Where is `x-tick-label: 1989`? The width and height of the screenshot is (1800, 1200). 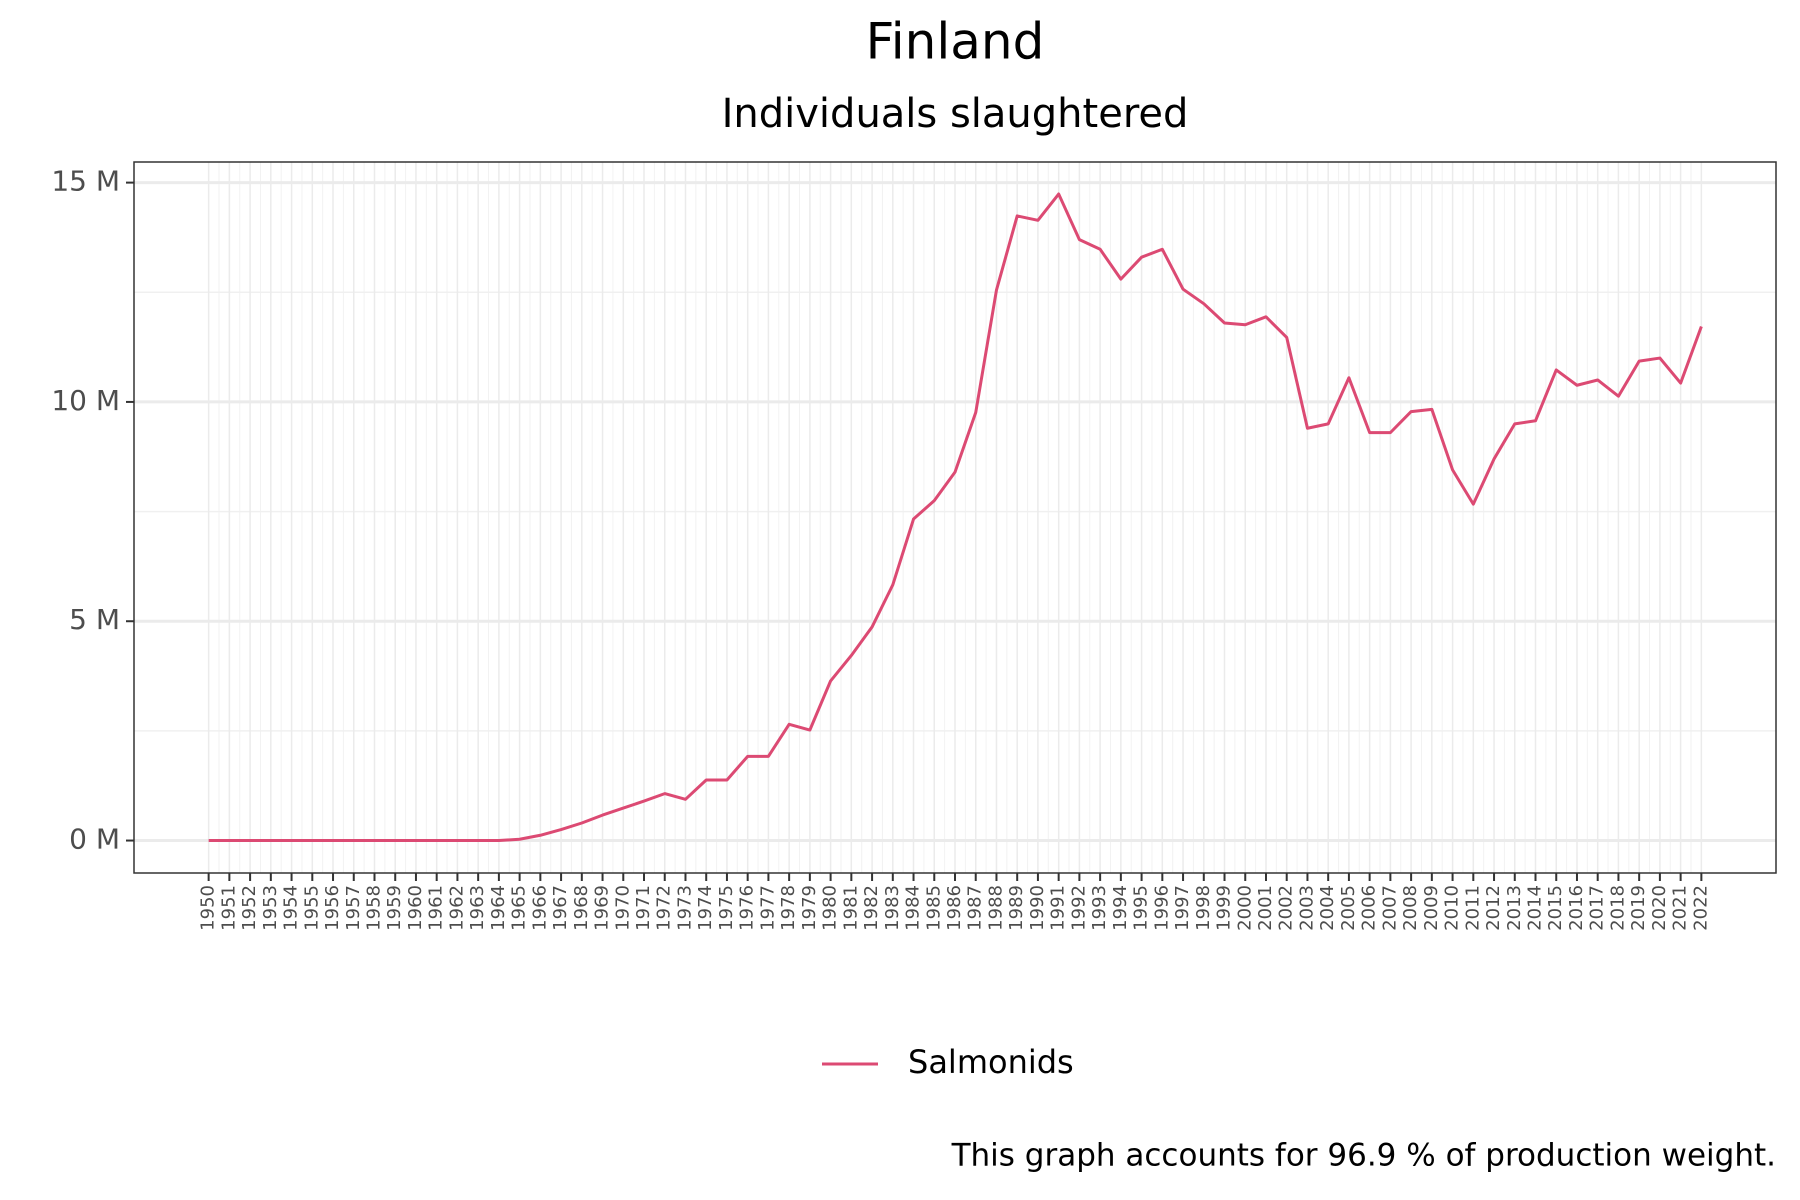 x-tick-label: 1989 is located at coordinates (1016, 908).